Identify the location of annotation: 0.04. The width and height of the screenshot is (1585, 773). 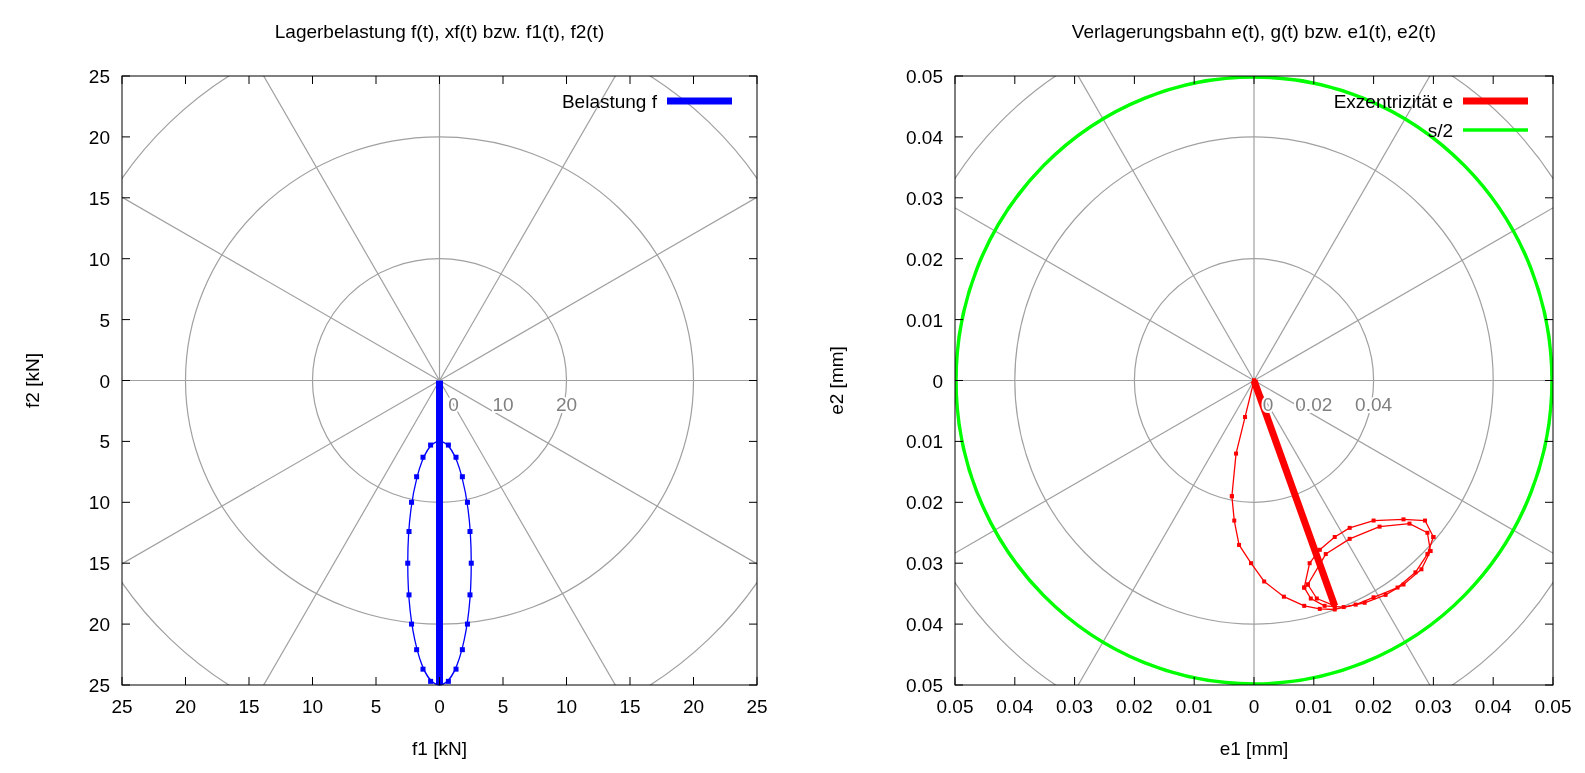
(1374, 404).